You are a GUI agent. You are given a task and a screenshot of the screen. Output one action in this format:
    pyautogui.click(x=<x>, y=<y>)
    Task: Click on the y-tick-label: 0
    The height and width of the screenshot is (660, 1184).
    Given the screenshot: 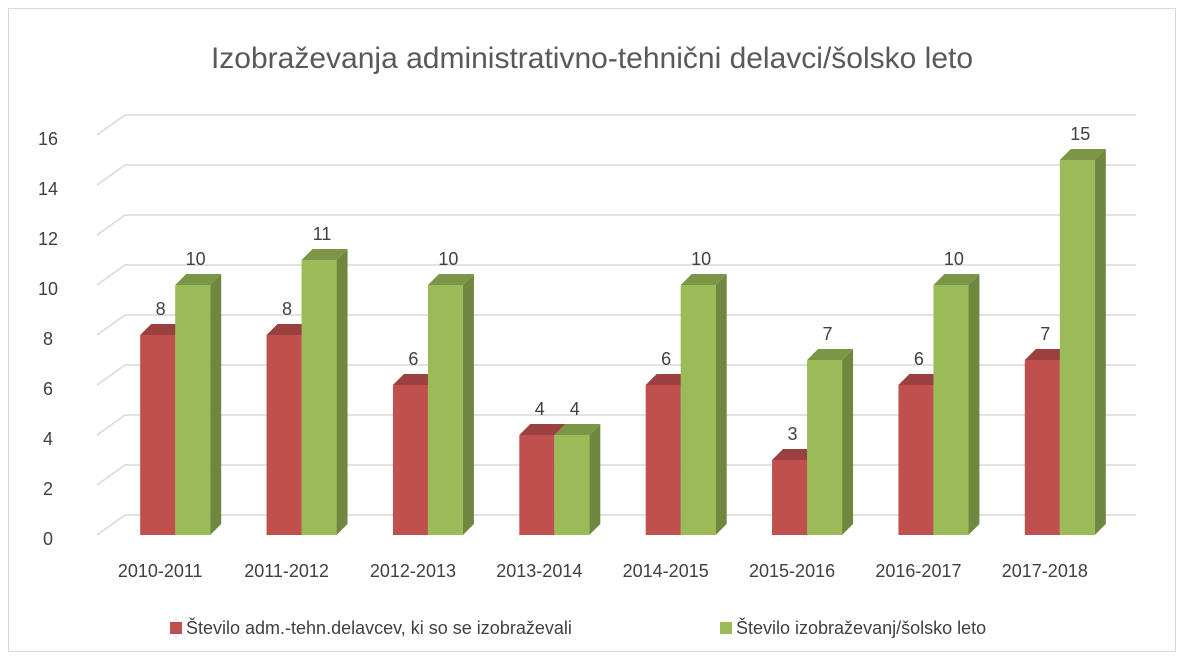 What is the action you would take?
    pyautogui.click(x=48, y=539)
    